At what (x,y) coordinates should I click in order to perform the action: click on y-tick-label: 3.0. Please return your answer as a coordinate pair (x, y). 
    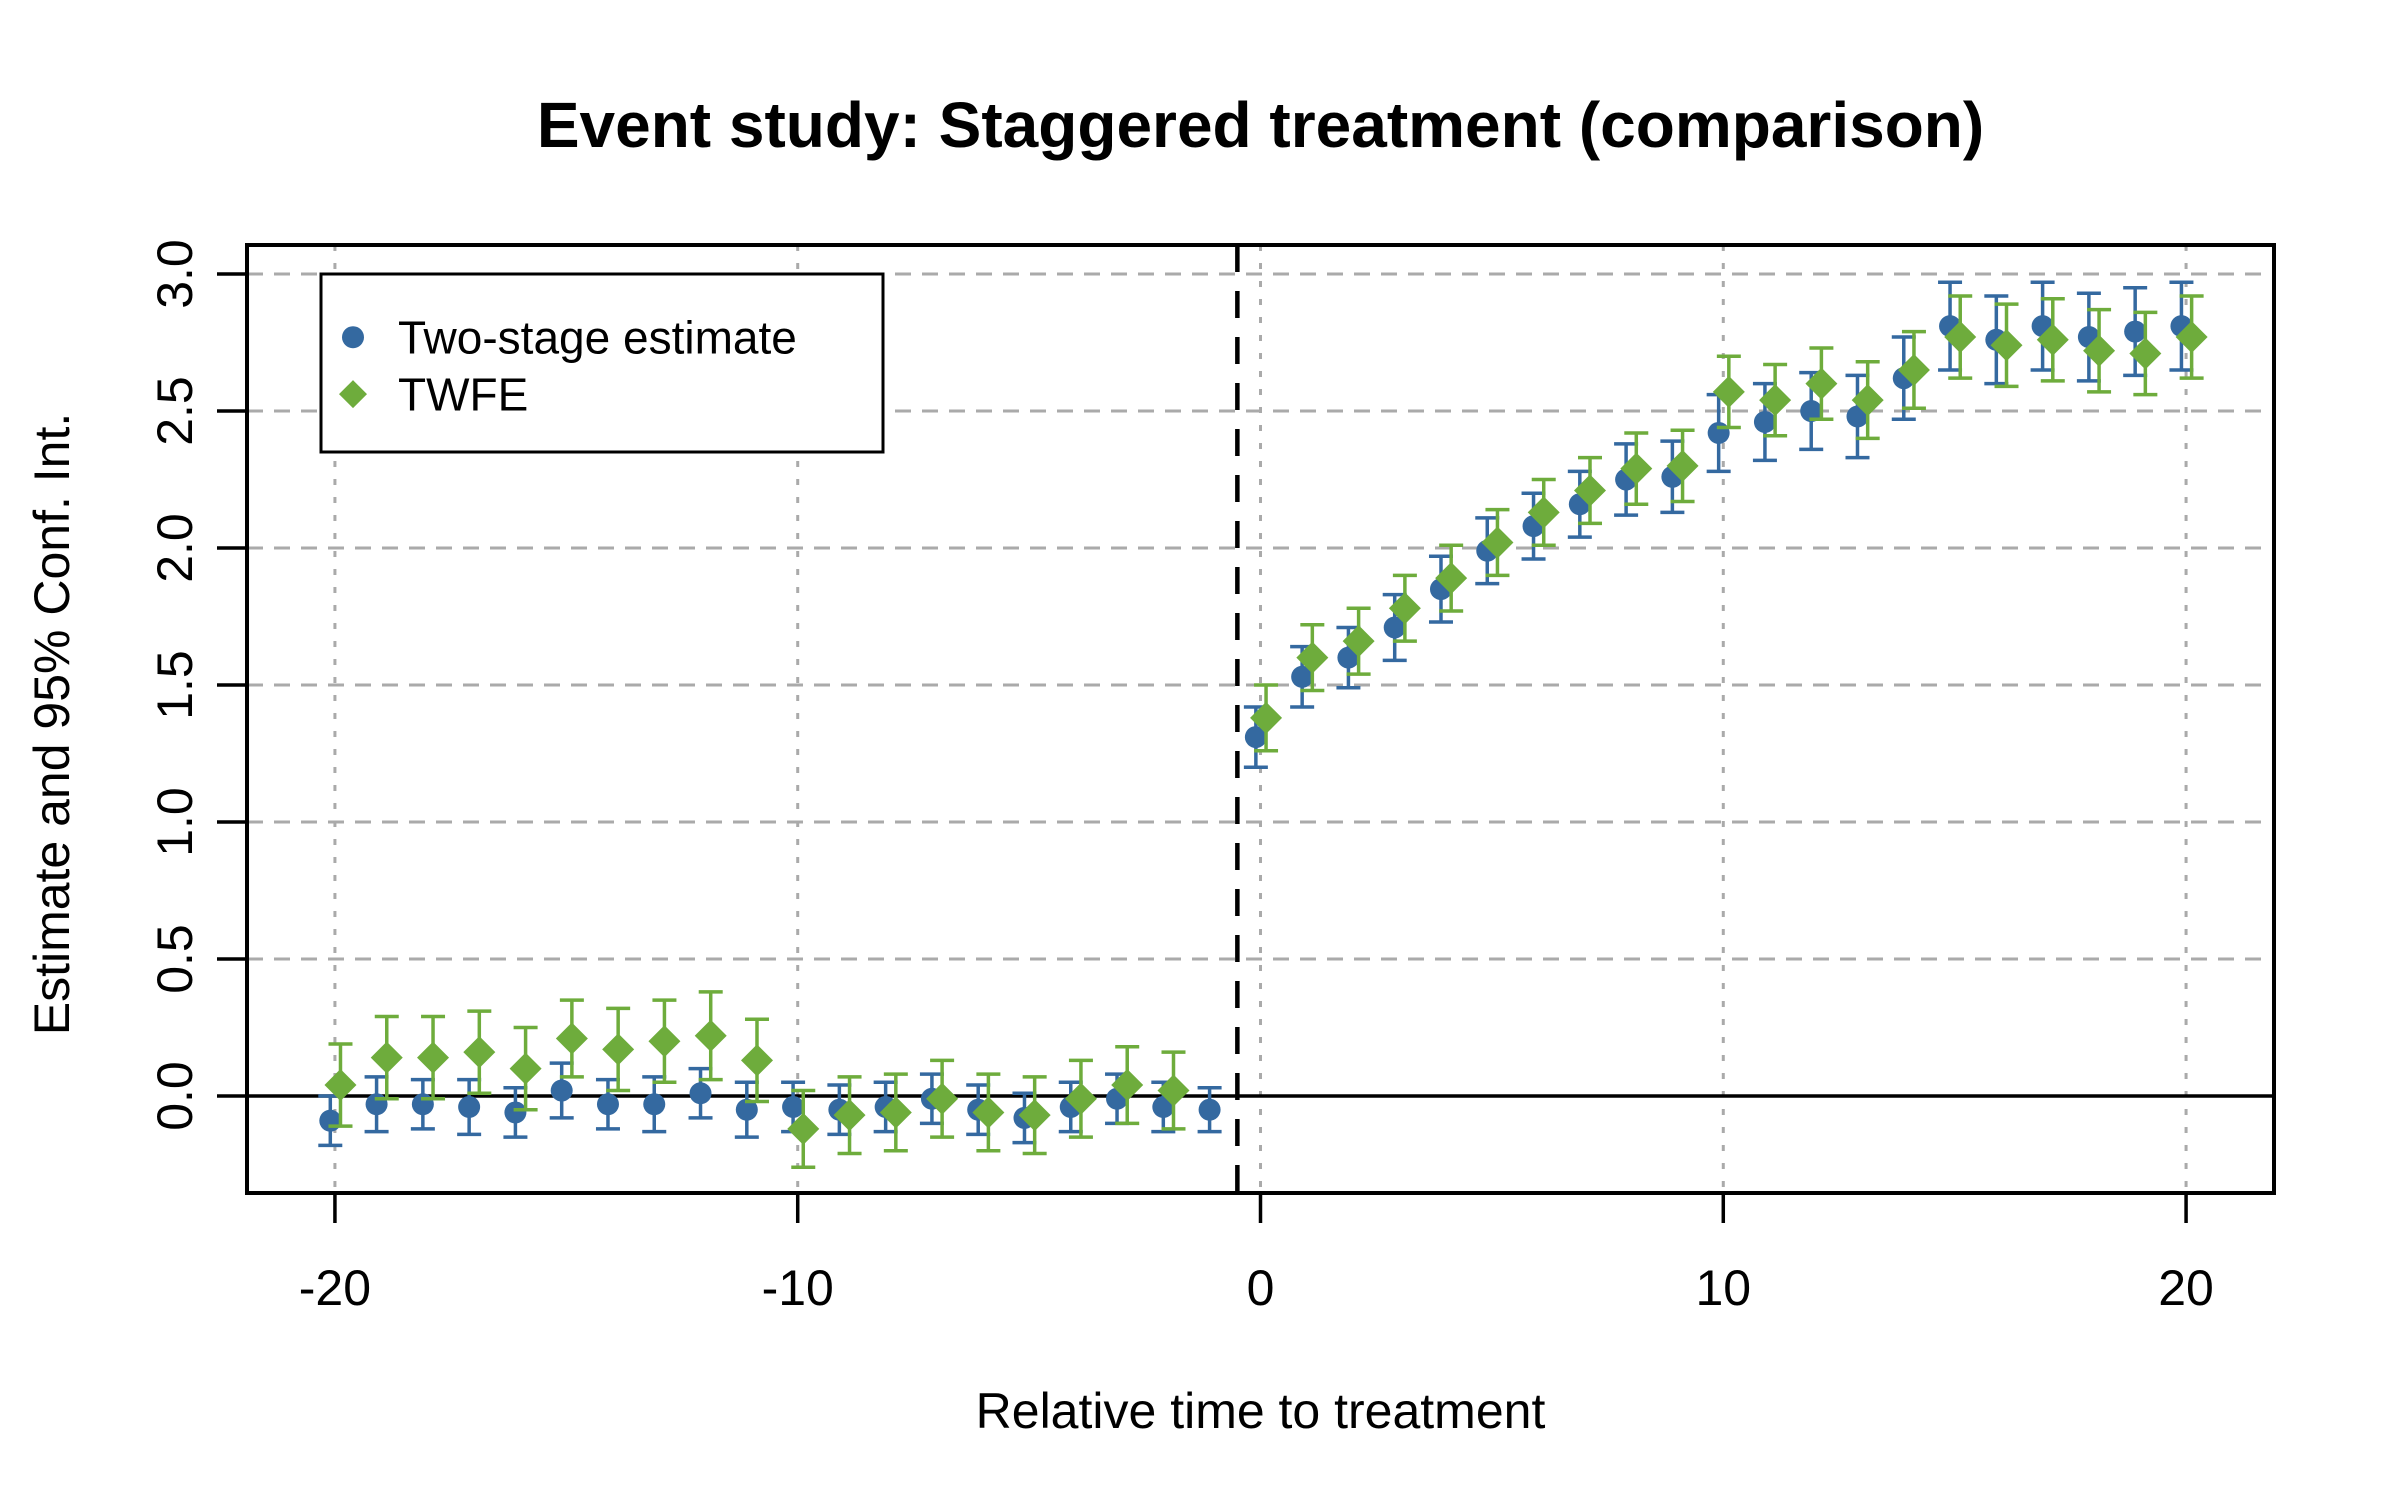
    Looking at the image, I should click on (175, 274).